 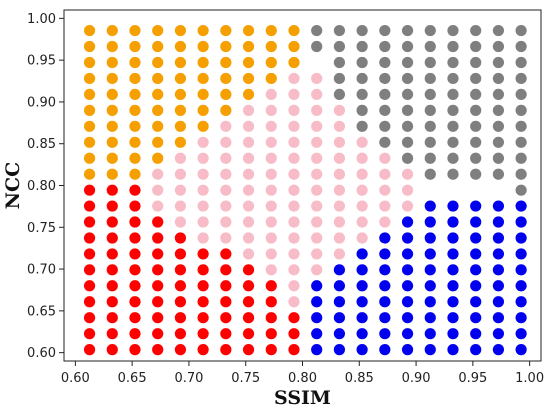 What do you see at coordinates (302, 373) in the screenshot?
I see `x-axis-ticks: 0.60 0.65 0.70 0.75 0.80 0.85 0.90 0.95 1.00` at bounding box center [302, 373].